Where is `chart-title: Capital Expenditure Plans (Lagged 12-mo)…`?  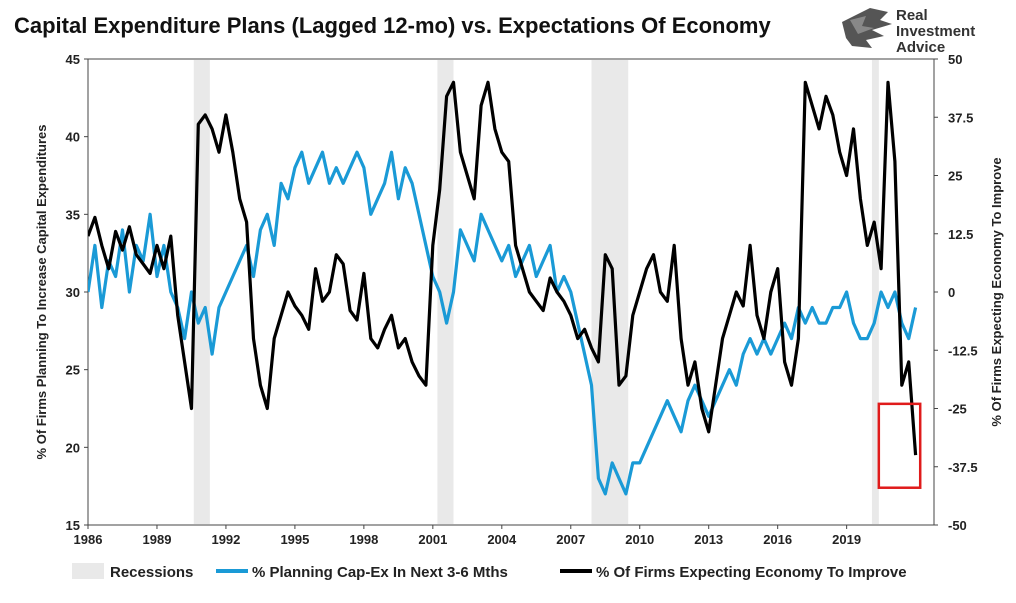
chart-title: Capital Expenditure Plans (Lagged 12-mo)… is located at coordinates (392, 25).